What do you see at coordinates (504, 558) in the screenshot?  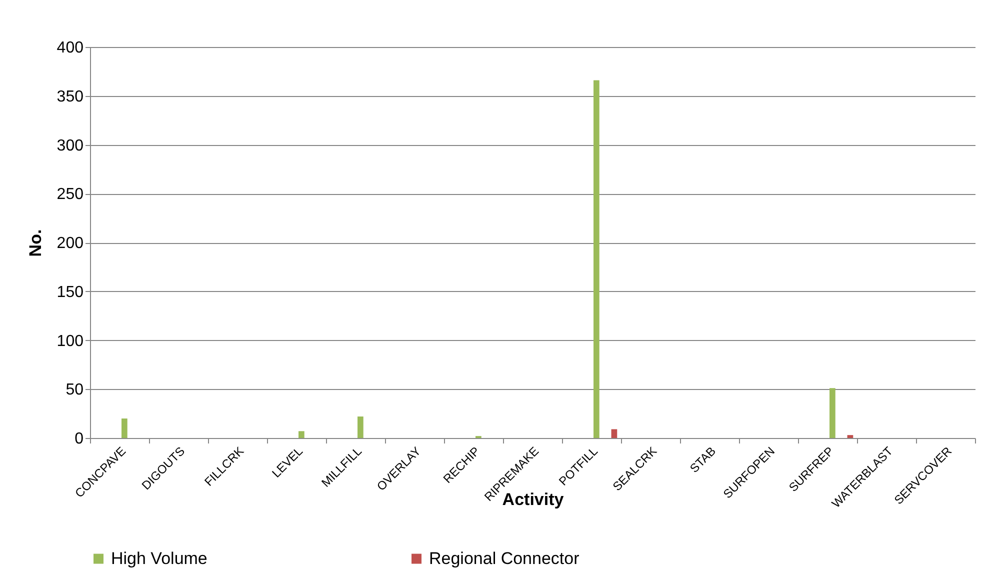 I see `legend-label: Regional Connector` at bounding box center [504, 558].